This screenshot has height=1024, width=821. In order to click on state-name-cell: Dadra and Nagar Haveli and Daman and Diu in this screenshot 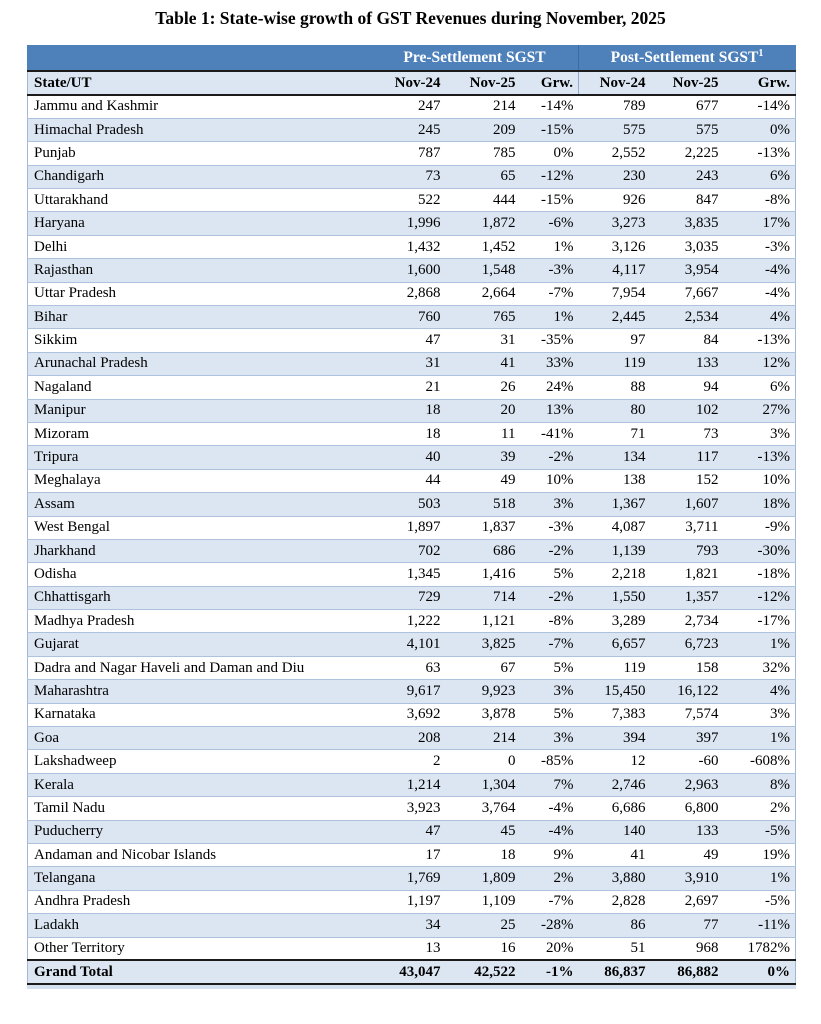, I will do `click(199, 668)`.